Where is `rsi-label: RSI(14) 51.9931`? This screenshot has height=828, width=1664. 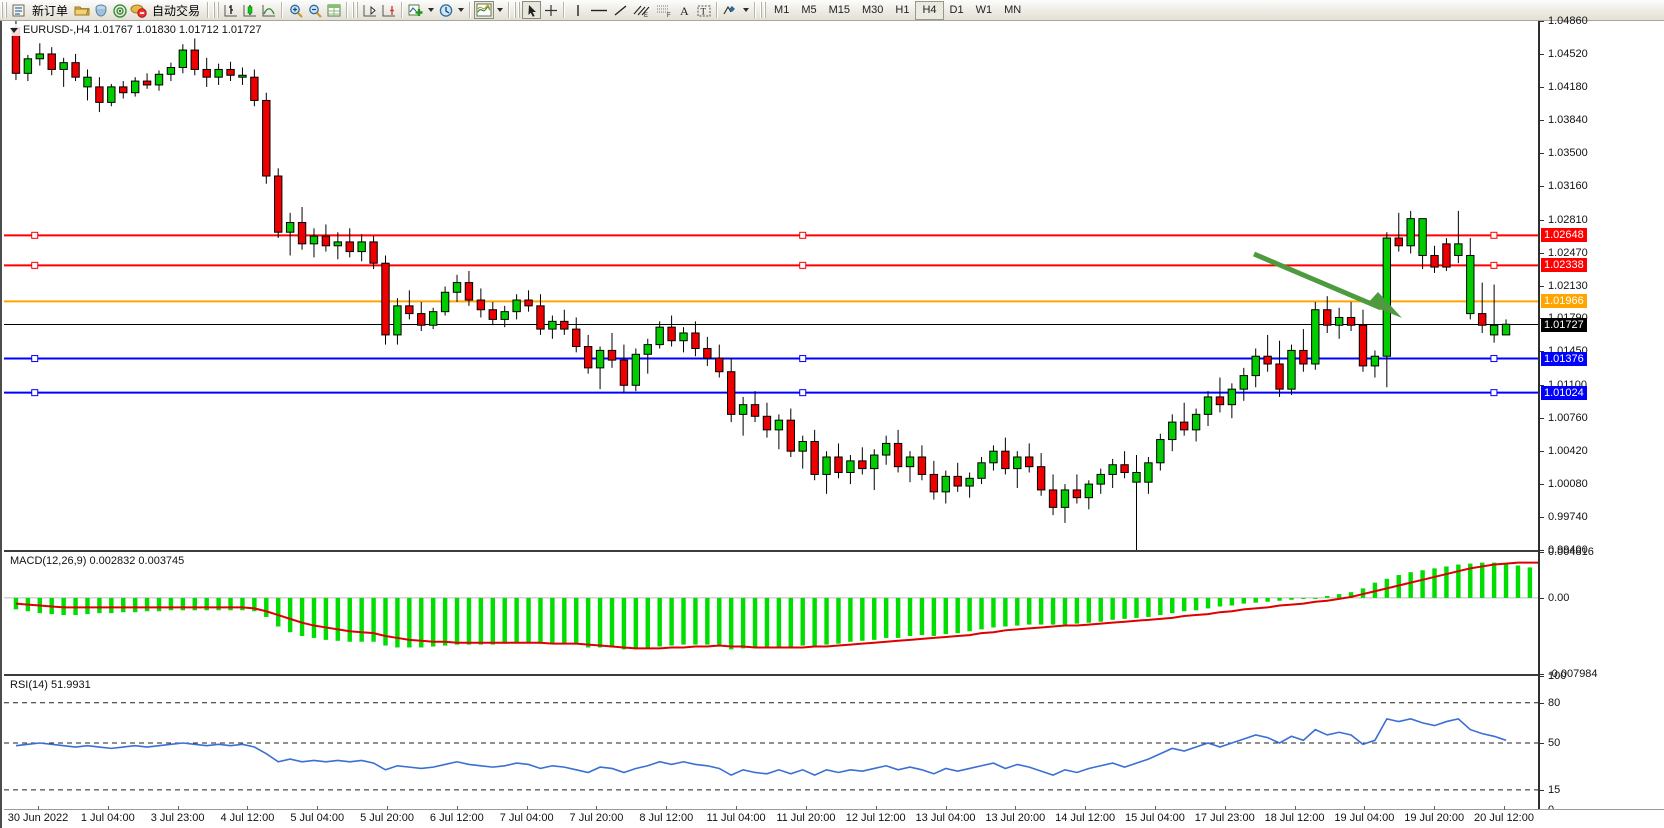 rsi-label: RSI(14) 51.9931 is located at coordinates (50, 685).